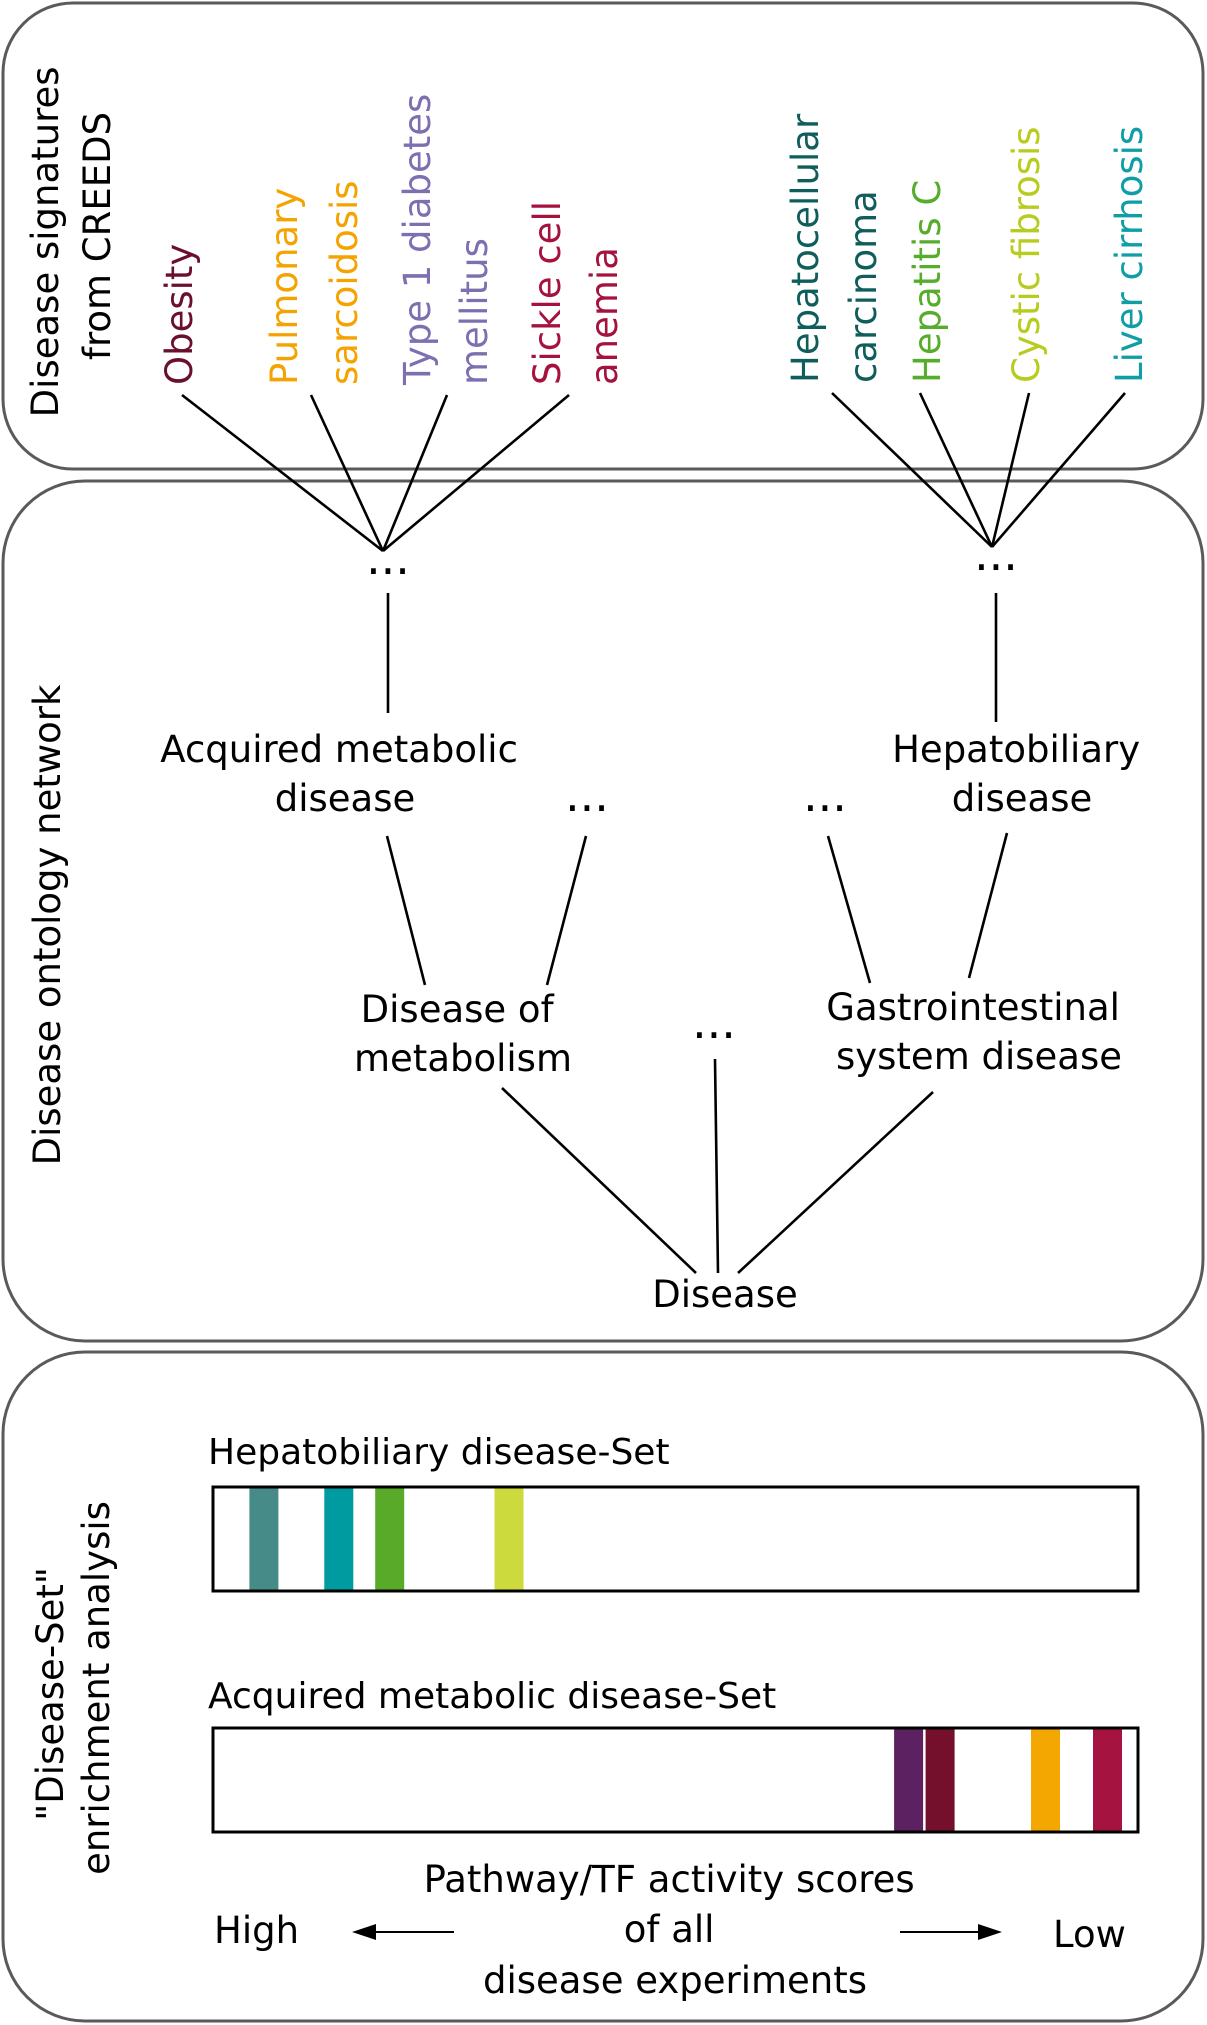 Image resolution: width=1207 pixels, height=2025 pixels. What do you see at coordinates (725, 1294) in the screenshot?
I see `node-disease-root: Disease` at bounding box center [725, 1294].